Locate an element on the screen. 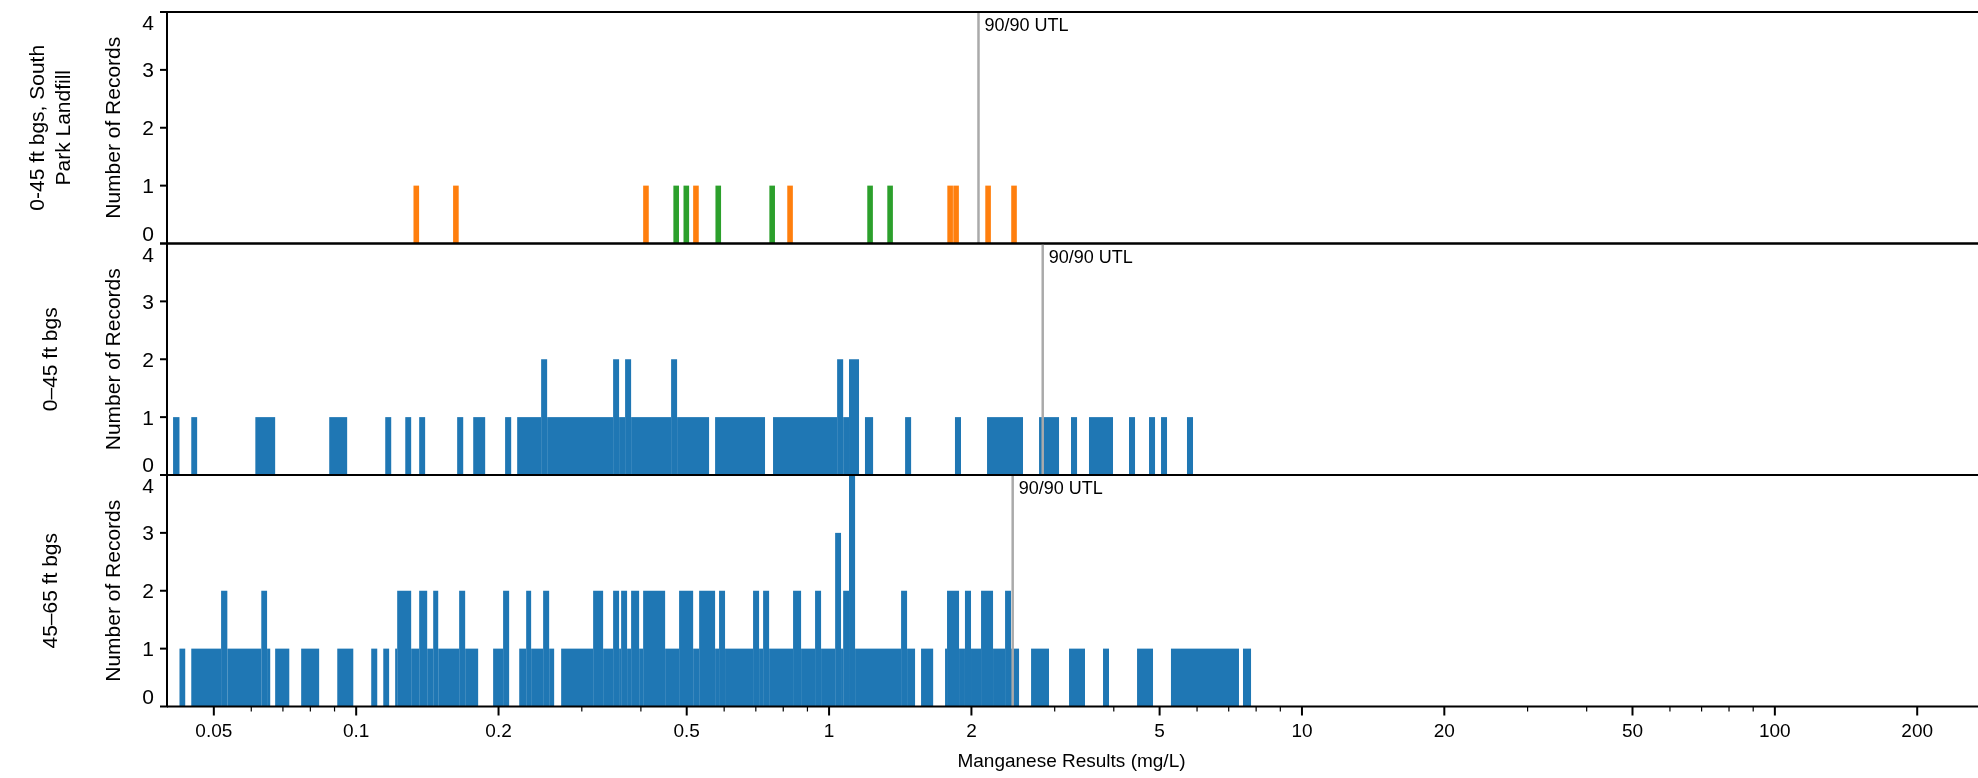 This screenshot has height=778, width=1978. x-tick-label: 1 is located at coordinates (829, 730).